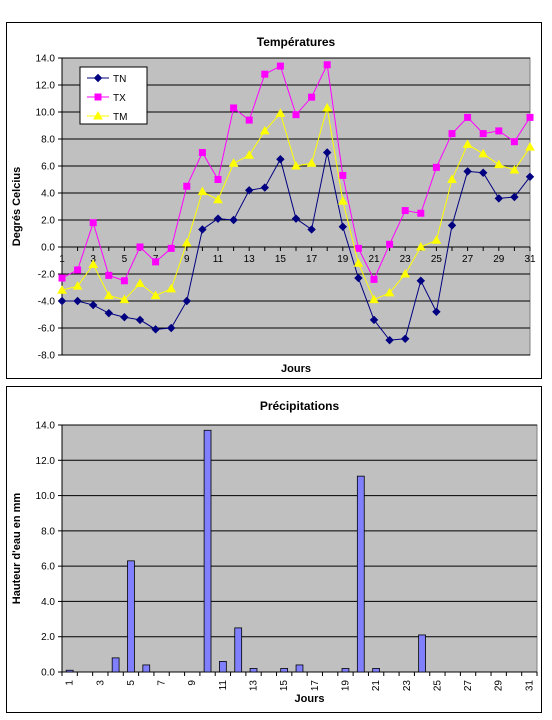 This screenshot has height=720, width=552. What do you see at coordinates (254, 686) in the screenshot?
I see `x-tick-label: 13` at bounding box center [254, 686].